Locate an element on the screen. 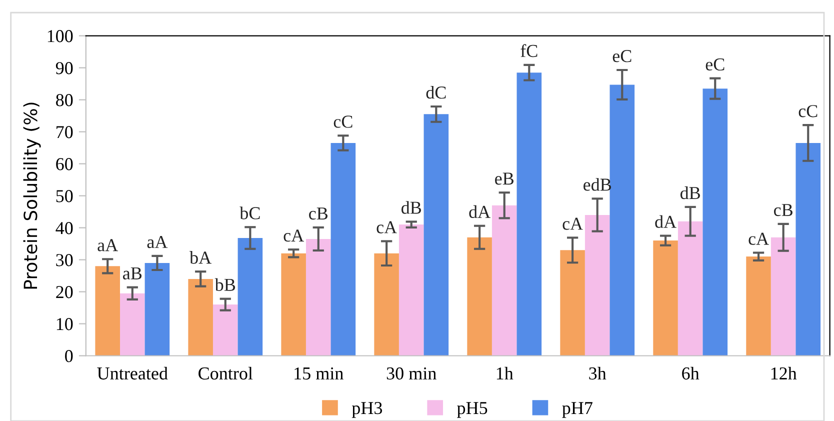 Image resolution: width=834 pixels, height=421 pixels. data-label: dC is located at coordinates (436, 92).